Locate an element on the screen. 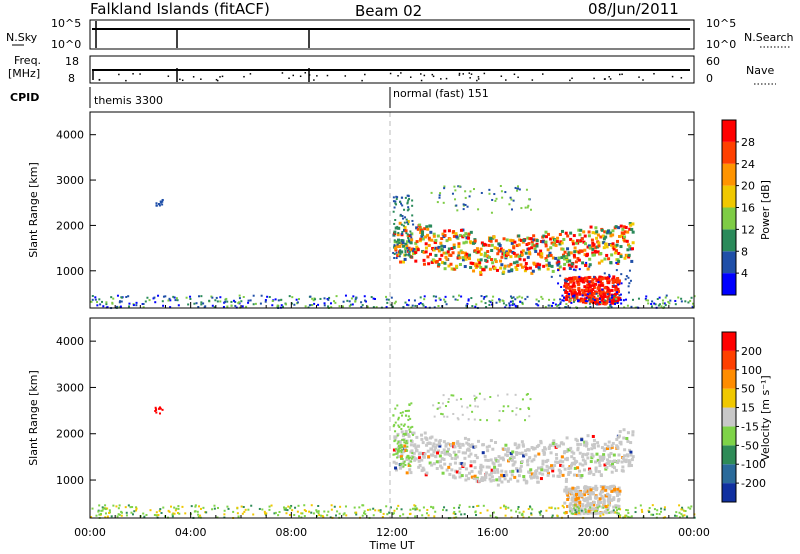 The height and width of the screenshot is (554, 800). colorbar-tick-label: 20 is located at coordinates (748, 186).